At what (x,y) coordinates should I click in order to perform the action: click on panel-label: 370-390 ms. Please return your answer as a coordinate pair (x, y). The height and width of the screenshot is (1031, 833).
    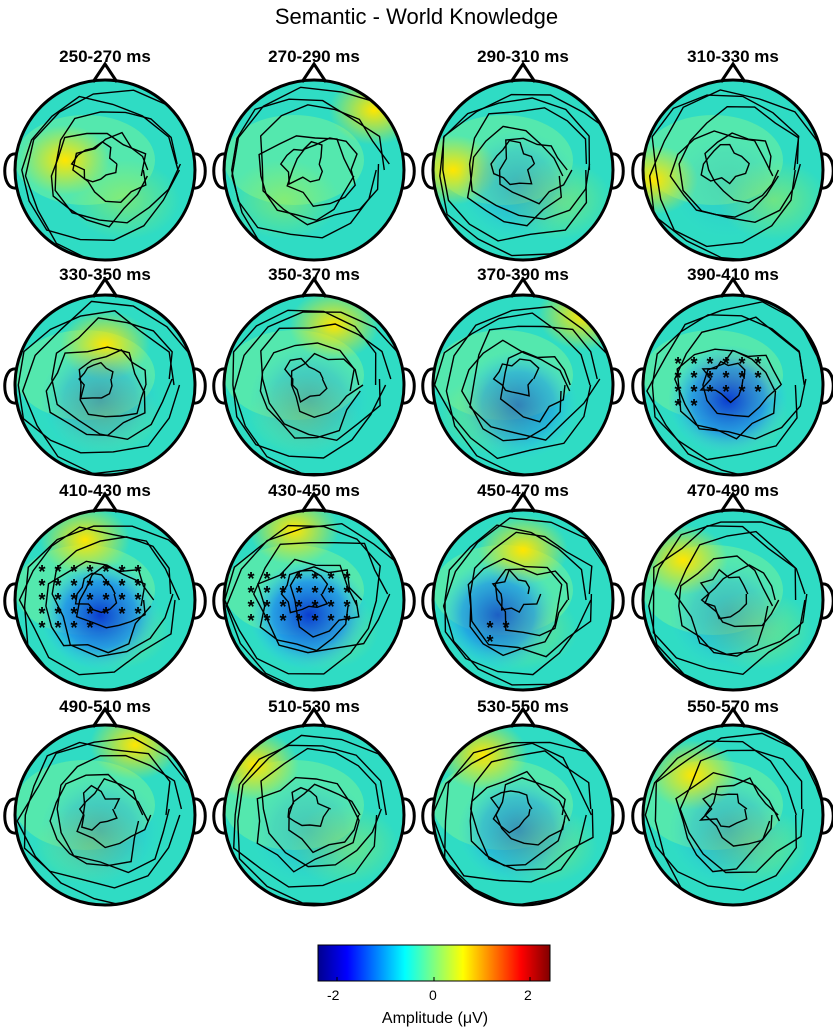
    Looking at the image, I should click on (523, 274).